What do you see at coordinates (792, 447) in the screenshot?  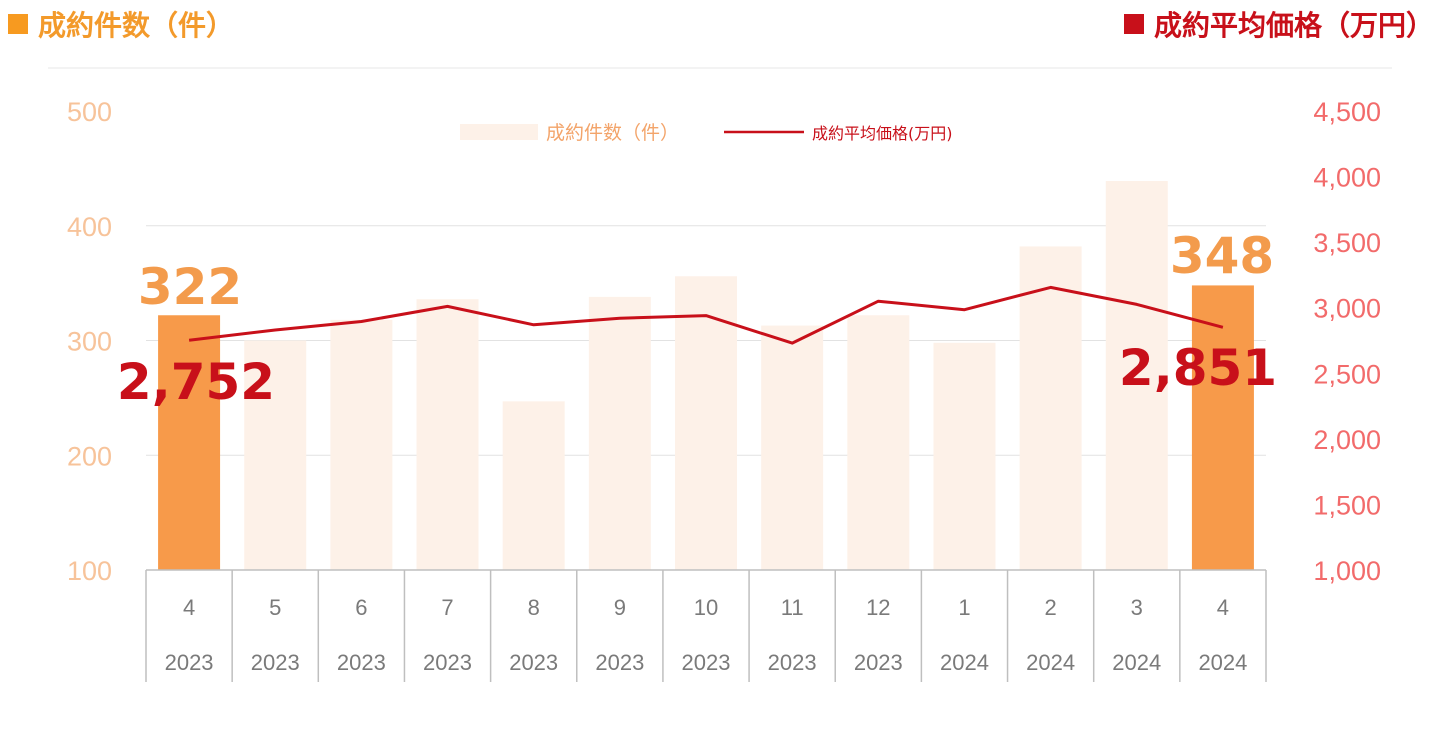 I see `bar-11-2023` at bounding box center [792, 447].